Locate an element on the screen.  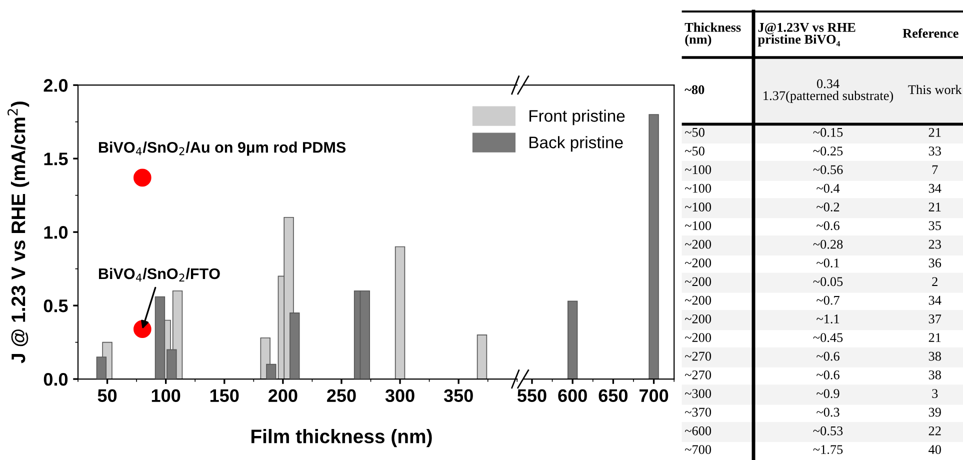
x-tick-label: 150 is located at coordinates (224, 395).